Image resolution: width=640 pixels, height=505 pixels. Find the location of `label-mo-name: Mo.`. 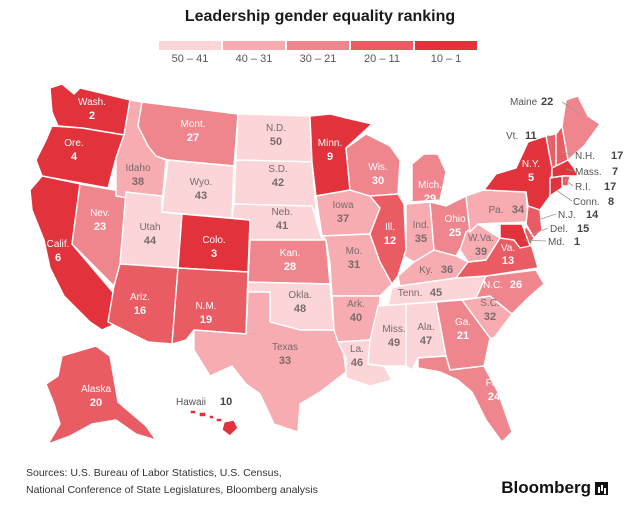

label-mo-name: Mo. is located at coordinates (354, 251).